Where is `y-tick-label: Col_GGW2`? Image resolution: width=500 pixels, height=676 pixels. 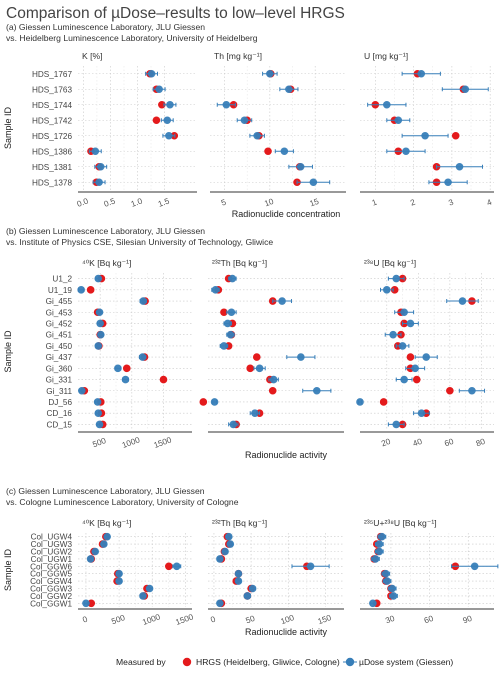
y-tick-label: Col_GGW2 is located at coordinates (51, 596).